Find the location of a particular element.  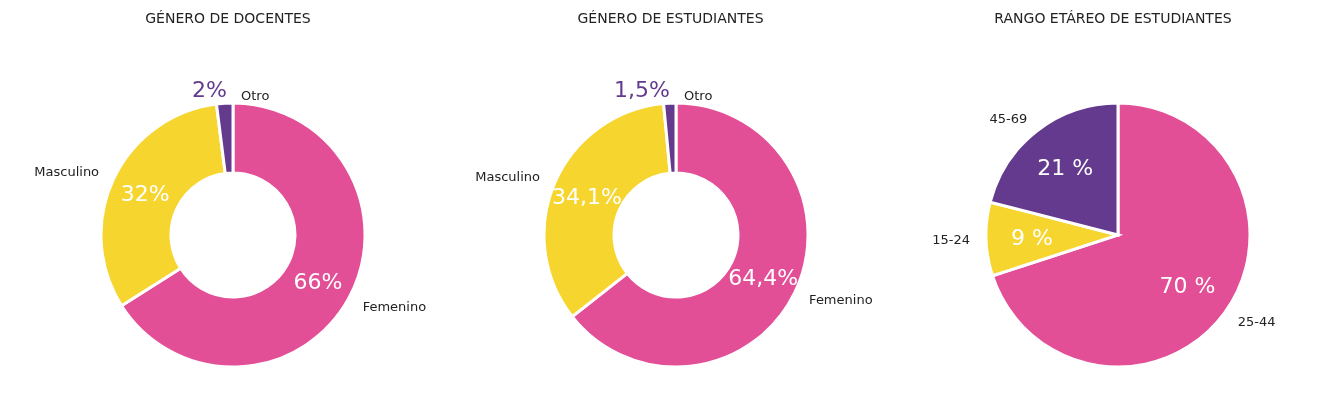

data-label: 9 % is located at coordinates (1032, 238).